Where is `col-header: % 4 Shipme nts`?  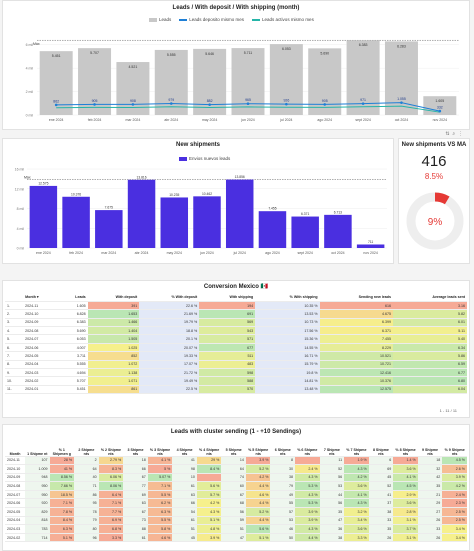
col-header: % 4 Shipme nts is located at coordinates (209, 448).